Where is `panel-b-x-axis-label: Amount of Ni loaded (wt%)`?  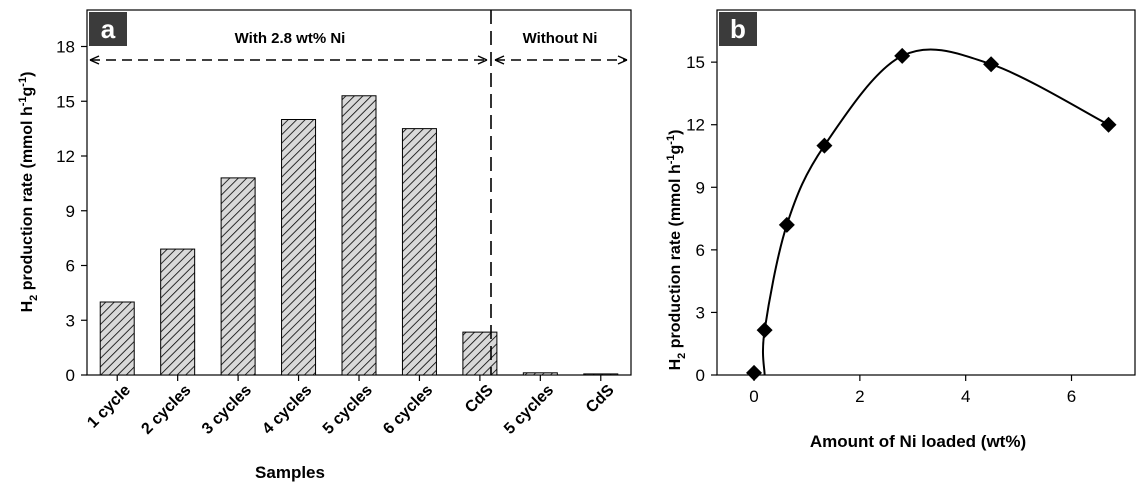
panel-b-x-axis-label: Amount of Ni loaded (wt%) is located at coordinates (918, 441).